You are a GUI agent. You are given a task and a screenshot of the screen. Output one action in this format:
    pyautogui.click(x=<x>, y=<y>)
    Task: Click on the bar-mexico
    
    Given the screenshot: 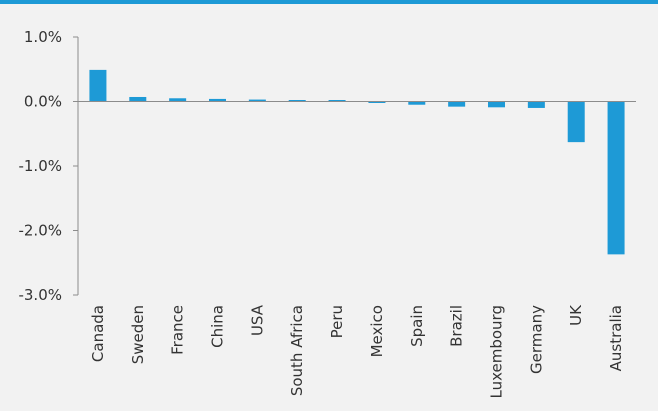 What is the action you would take?
    pyautogui.click(x=377, y=102)
    